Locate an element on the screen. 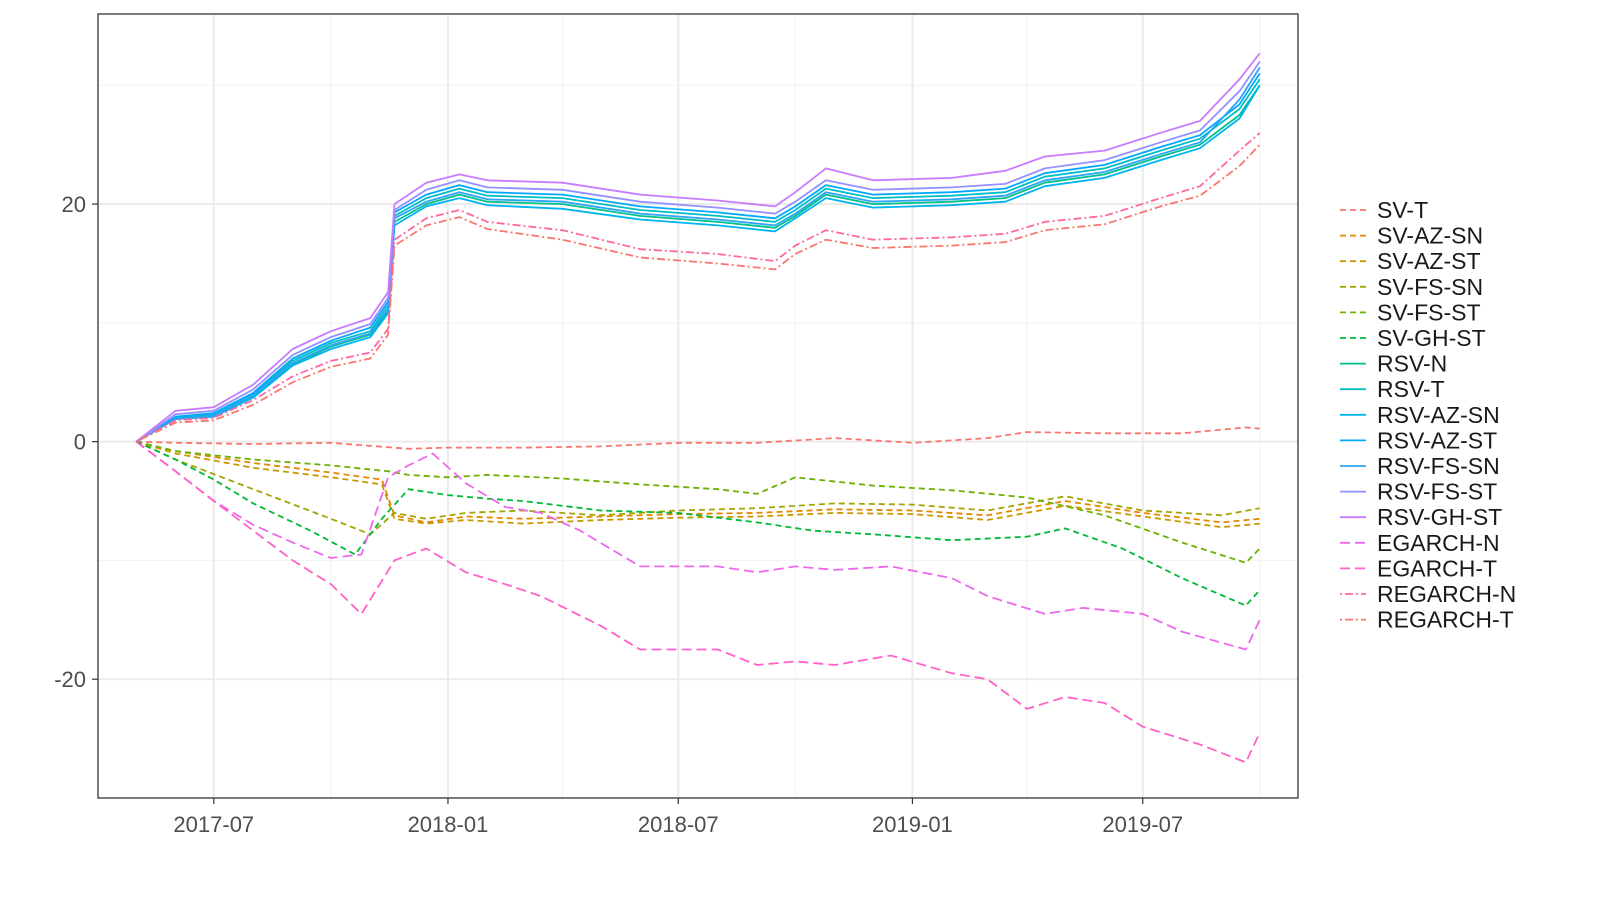  y-tick-label: 0 is located at coordinates (80, 442).